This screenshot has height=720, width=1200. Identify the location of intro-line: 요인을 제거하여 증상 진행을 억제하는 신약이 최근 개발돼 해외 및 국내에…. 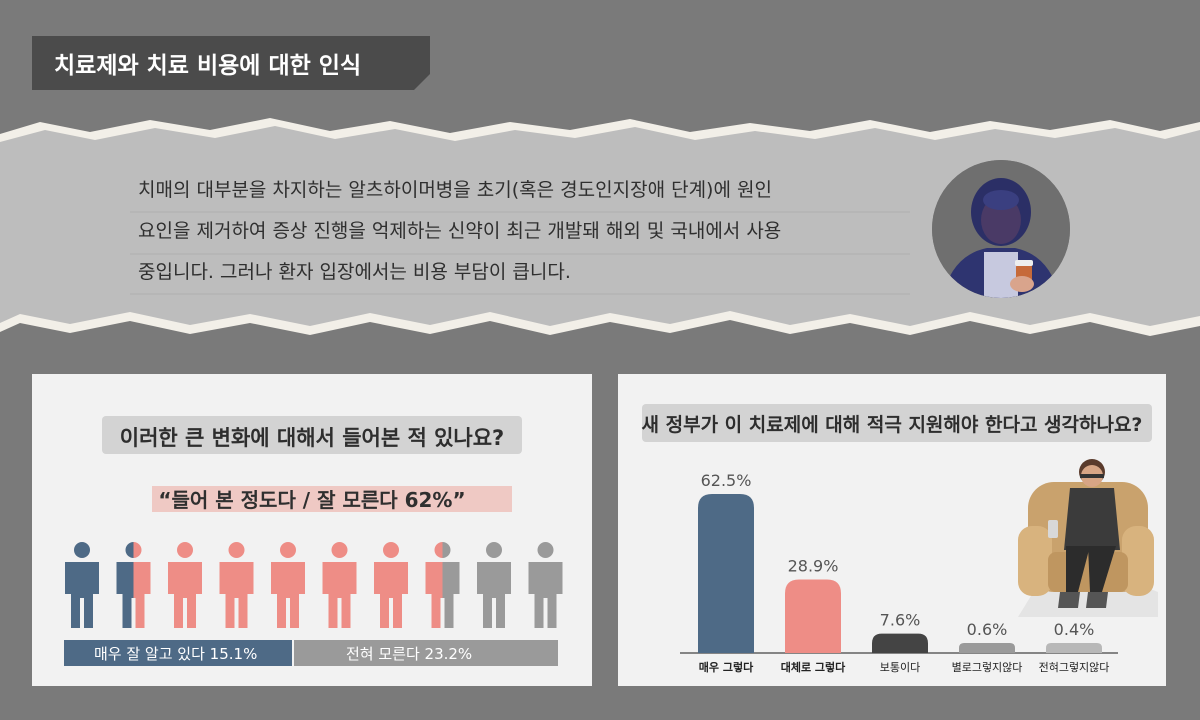
(460, 231).